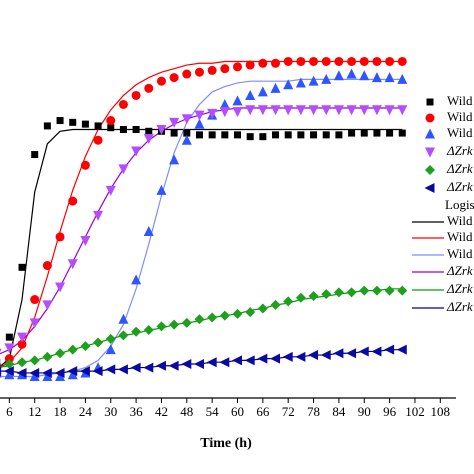 This screenshot has width=474, height=474. What do you see at coordinates (288, 411) in the screenshot?
I see `x-tick-label: 72` at bounding box center [288, 411].